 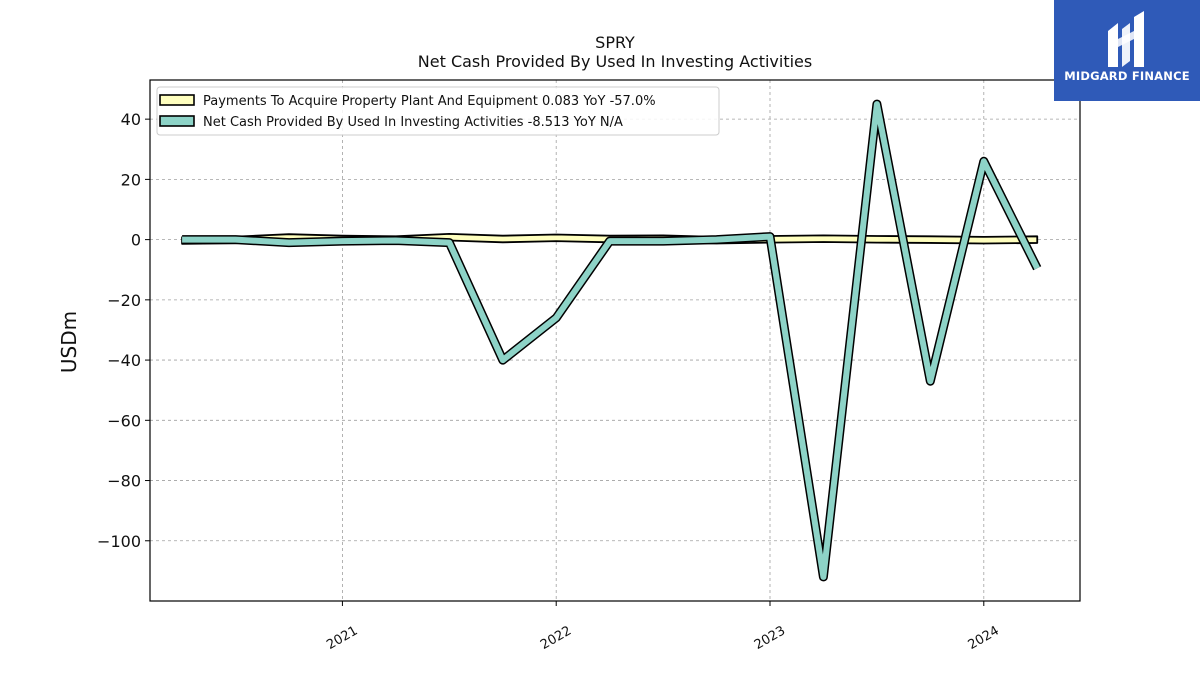 What do you see at coordinates (124, 481) in the screenshot?
I see `y-tick-label: −80` at bounding box center [124, 481].